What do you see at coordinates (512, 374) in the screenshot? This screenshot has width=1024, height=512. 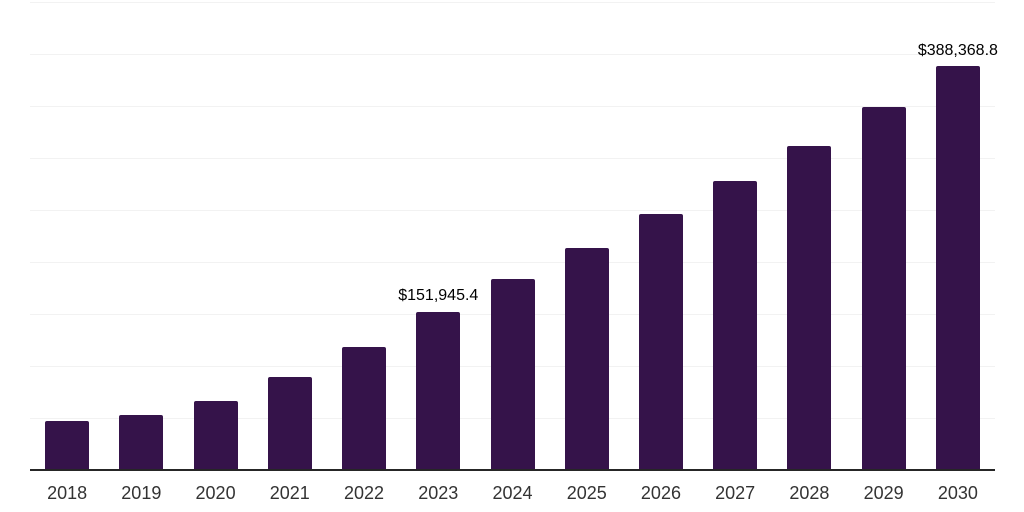 I see `bar-2024` at bounding box center [512, 374].